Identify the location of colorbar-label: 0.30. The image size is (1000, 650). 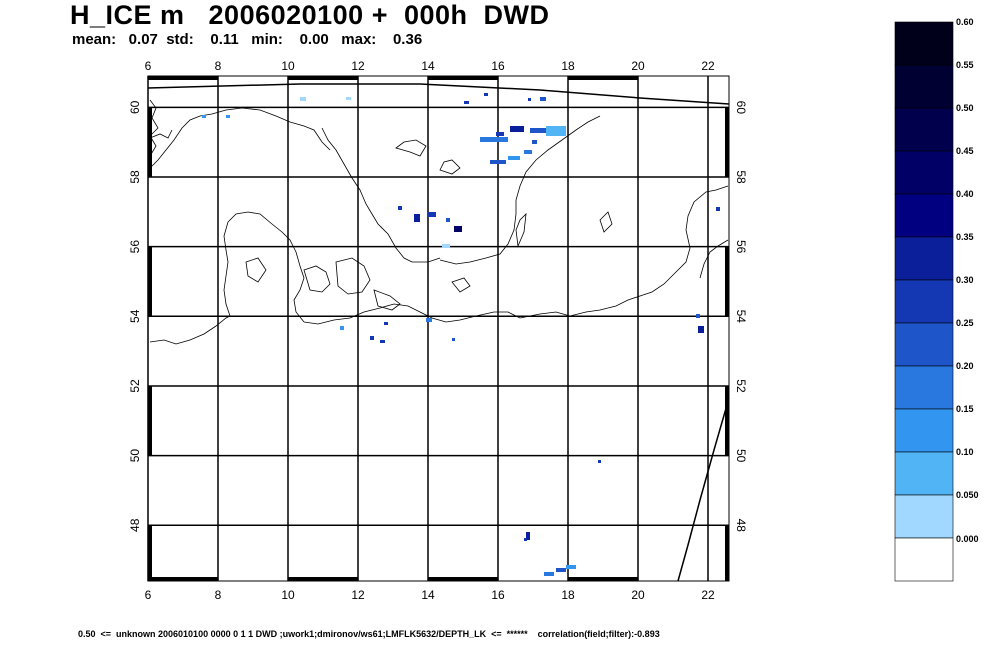
(965, 280).